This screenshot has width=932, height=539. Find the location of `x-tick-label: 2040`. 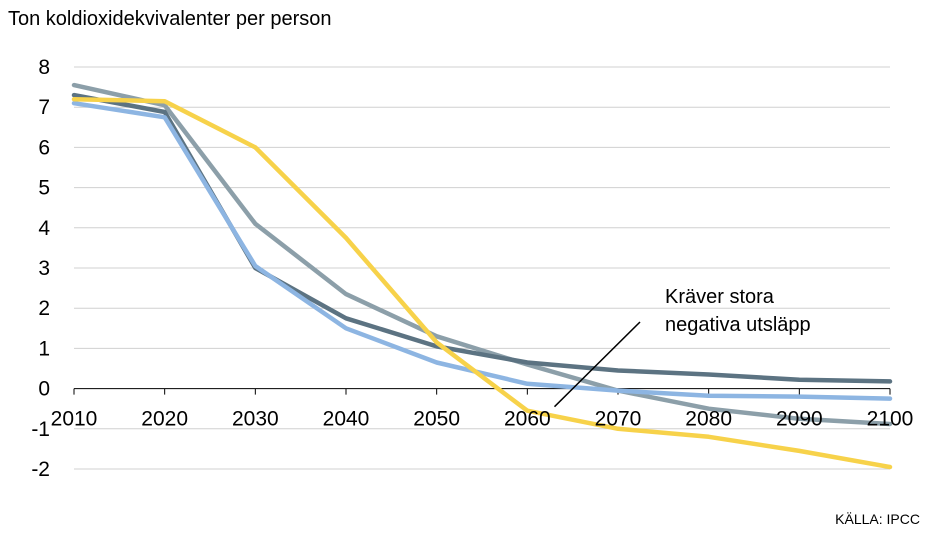

x-tick-label: 2040 is located at coordinates (346, 419).